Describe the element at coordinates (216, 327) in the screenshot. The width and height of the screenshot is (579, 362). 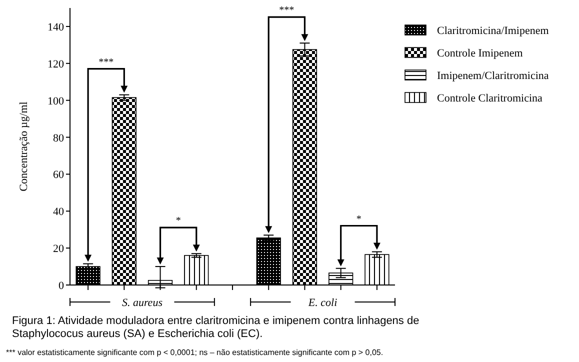
I see `text: Figura 1: Atividade moduladora entre claritromicina e imipenem contra linhagens de Staphylococus aureus (SA) e Escherichia coli (EC).` at that location.